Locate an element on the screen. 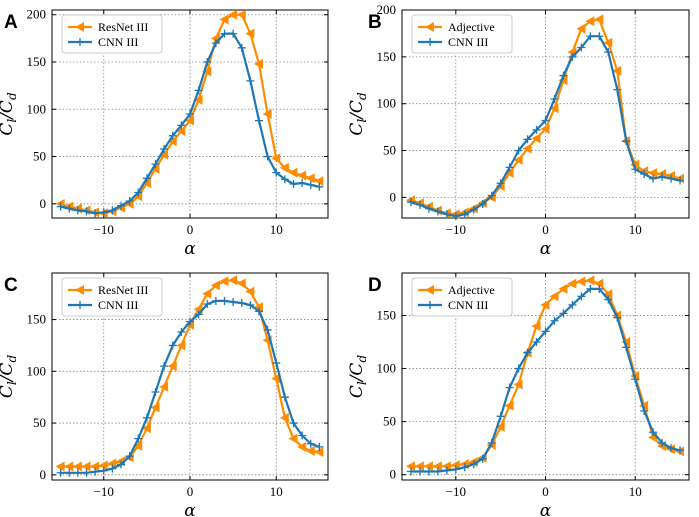 This screenshot has width=699, height=517. x-tick-label: 0 is located at coordinates (545, 491).